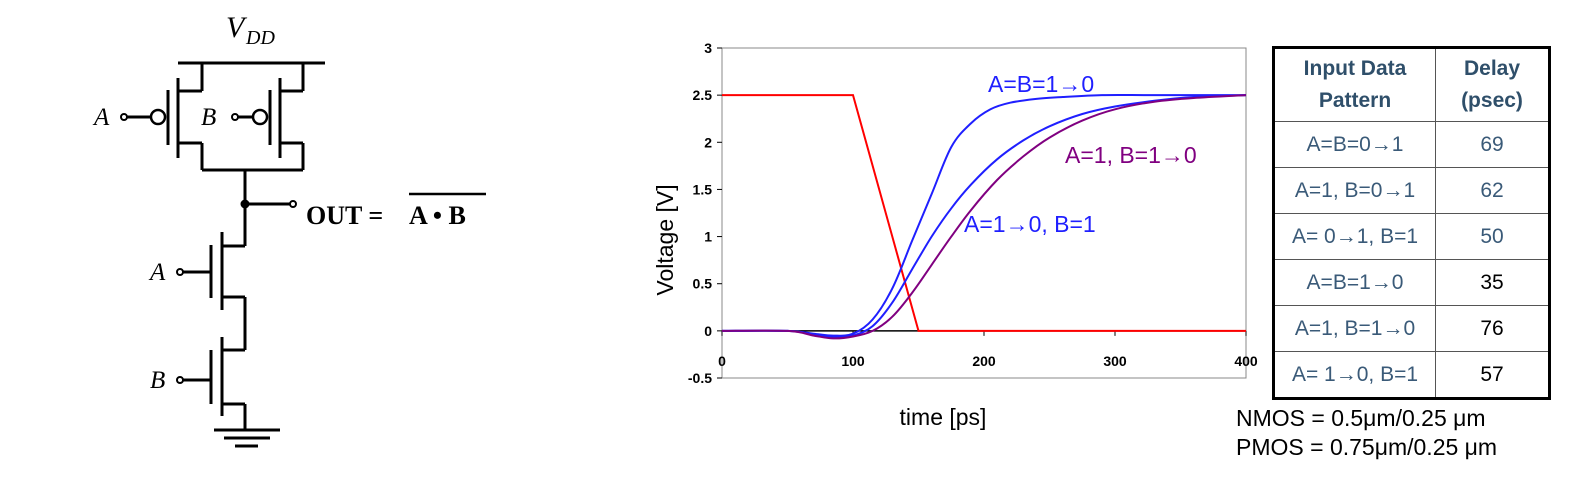  I want to click on out-expression: A • B, so click(437, 215).